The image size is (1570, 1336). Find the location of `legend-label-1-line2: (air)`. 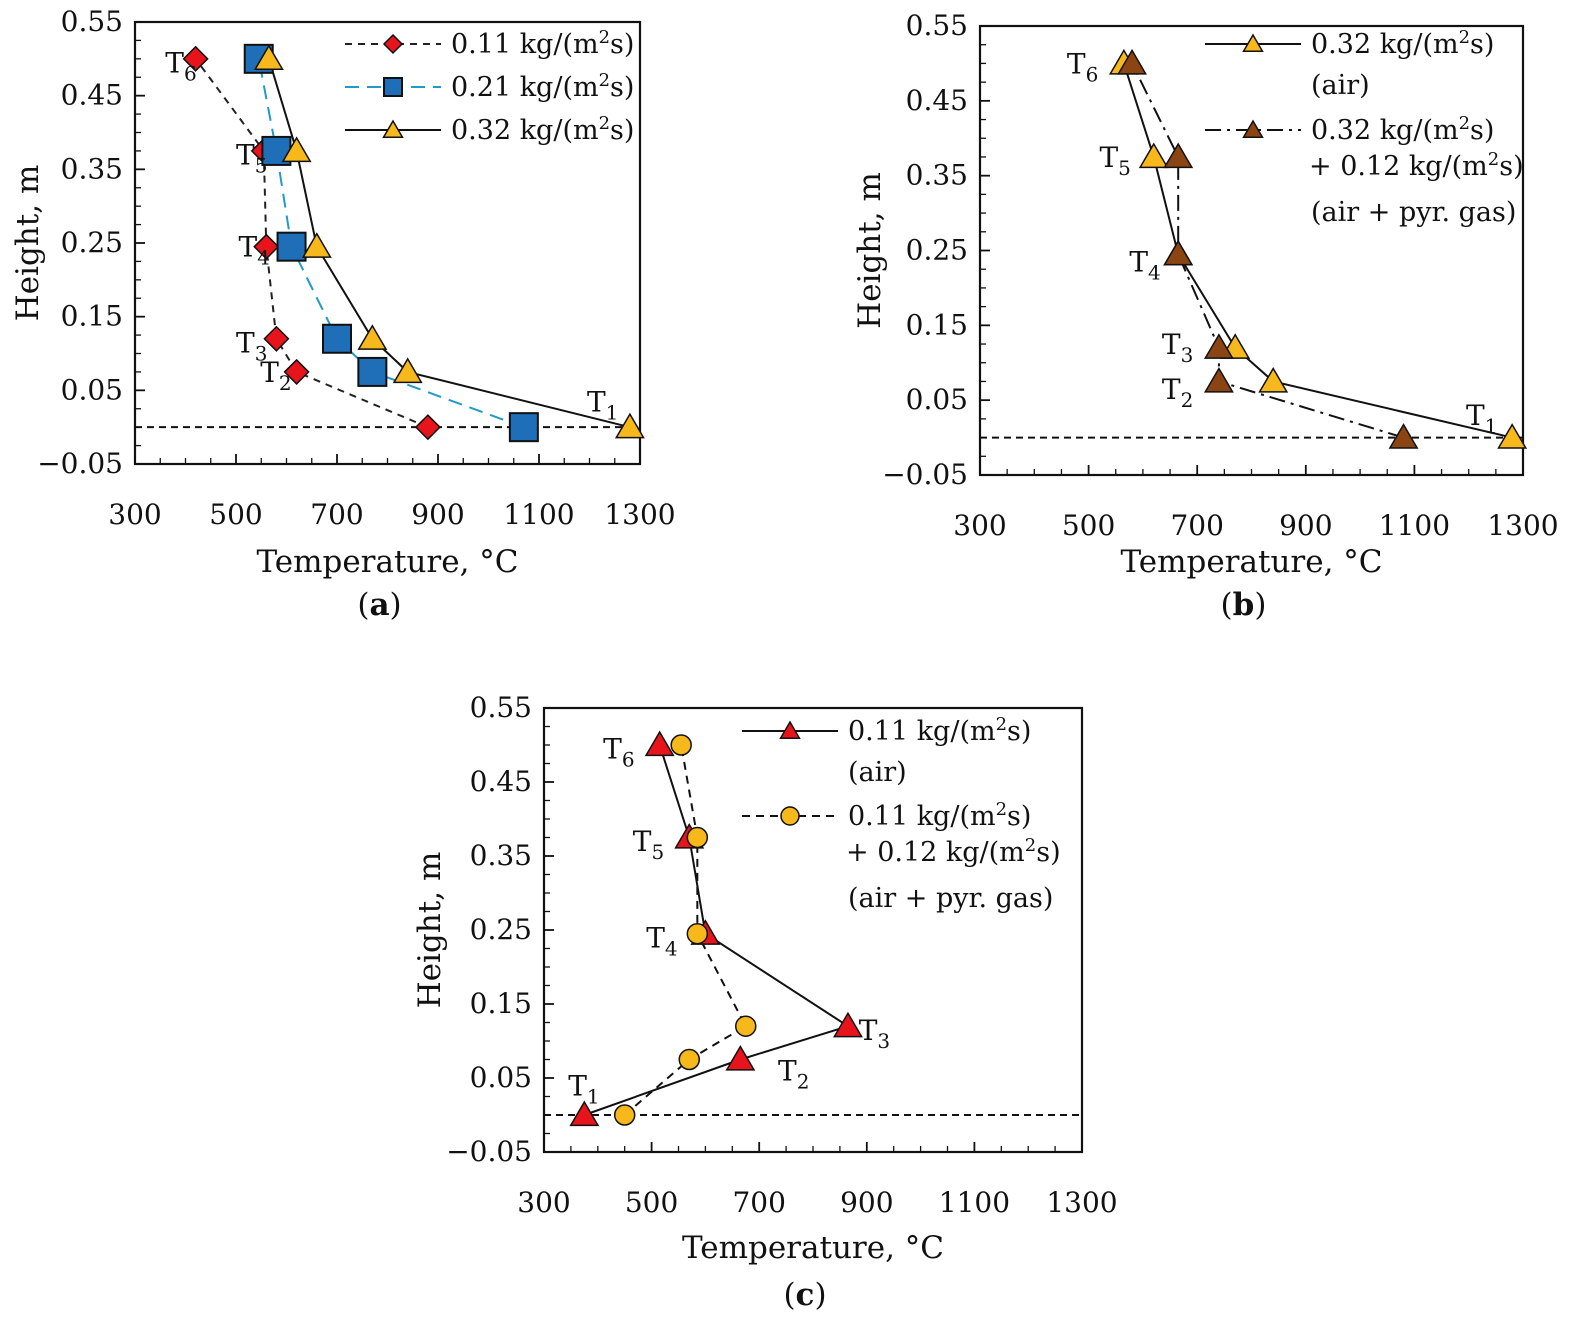

legend-label-1-line2: (air) is located at coordinates (1340, 85).